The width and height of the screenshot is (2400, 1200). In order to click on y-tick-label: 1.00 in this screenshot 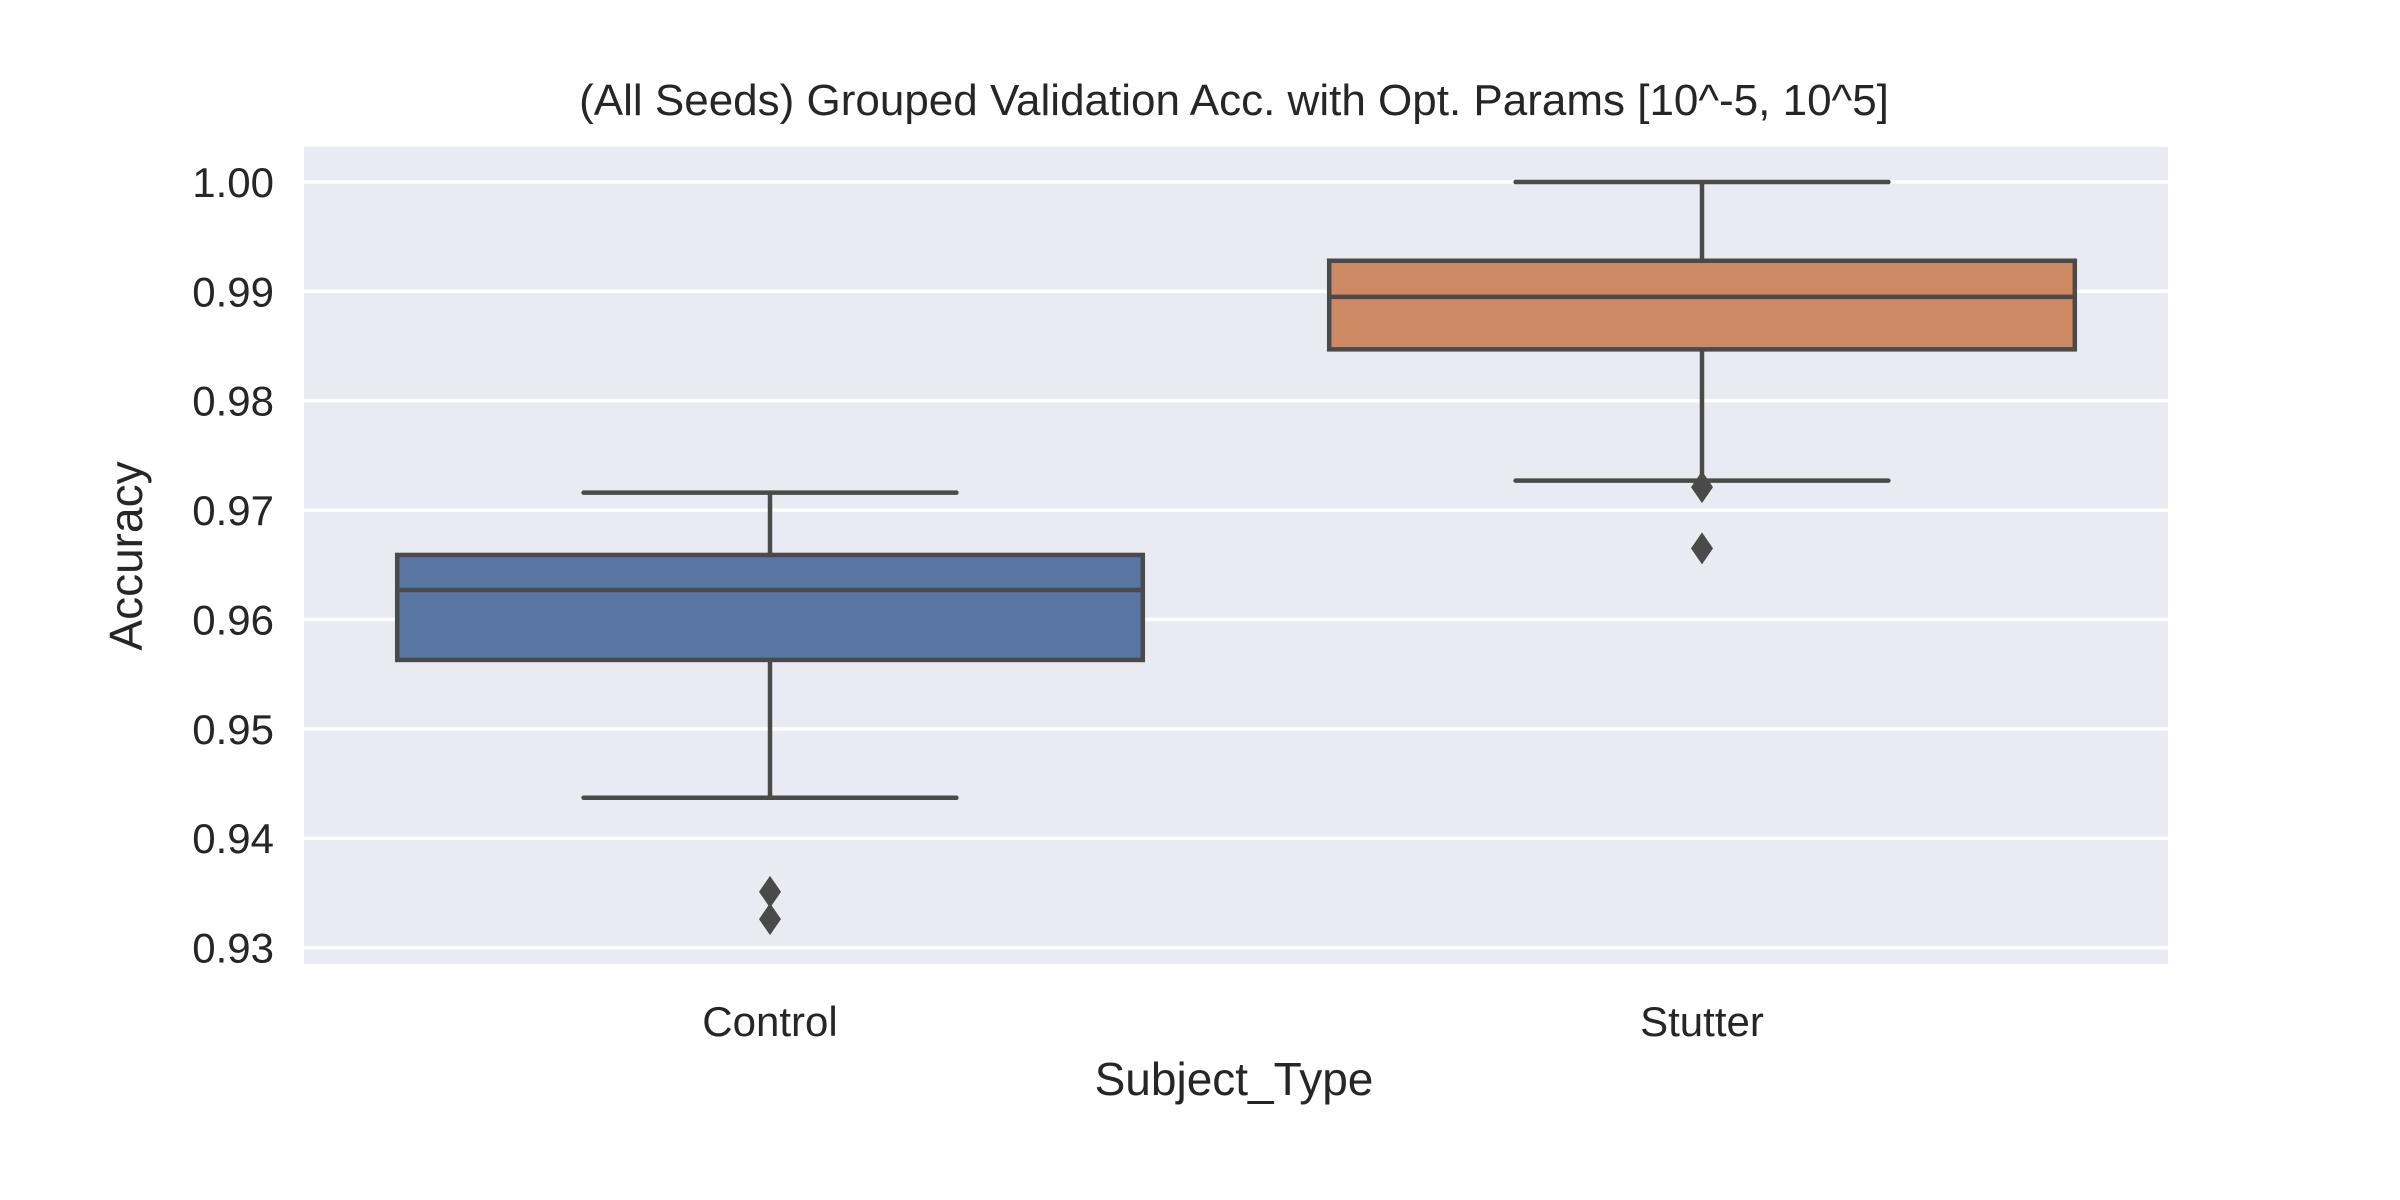, I will do `click(233, 182)`.